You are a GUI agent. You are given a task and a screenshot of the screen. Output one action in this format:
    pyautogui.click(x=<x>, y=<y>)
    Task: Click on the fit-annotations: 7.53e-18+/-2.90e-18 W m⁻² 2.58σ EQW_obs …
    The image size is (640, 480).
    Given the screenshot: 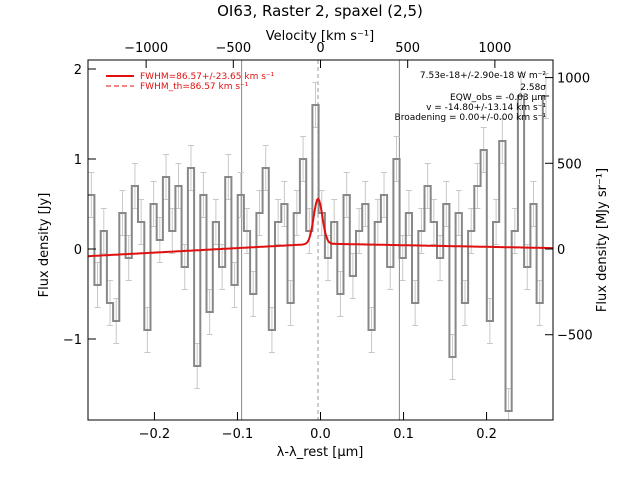 What is the action you would take?
    pyautogui.click(x=471, y=97)
    